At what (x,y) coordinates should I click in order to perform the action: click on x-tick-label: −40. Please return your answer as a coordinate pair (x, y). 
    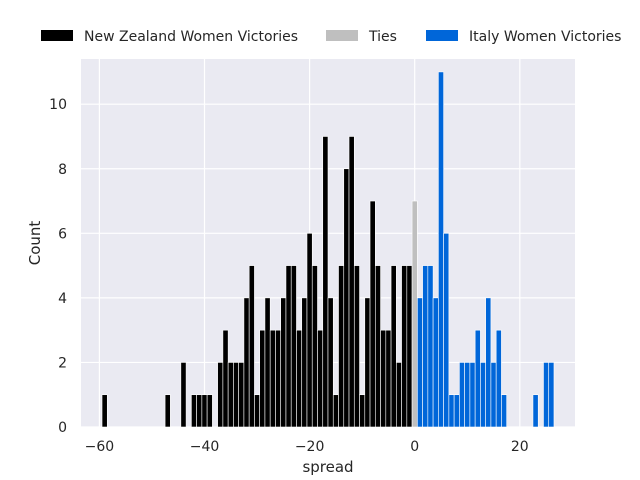
    Looking at the image, I should click on (205, 447).